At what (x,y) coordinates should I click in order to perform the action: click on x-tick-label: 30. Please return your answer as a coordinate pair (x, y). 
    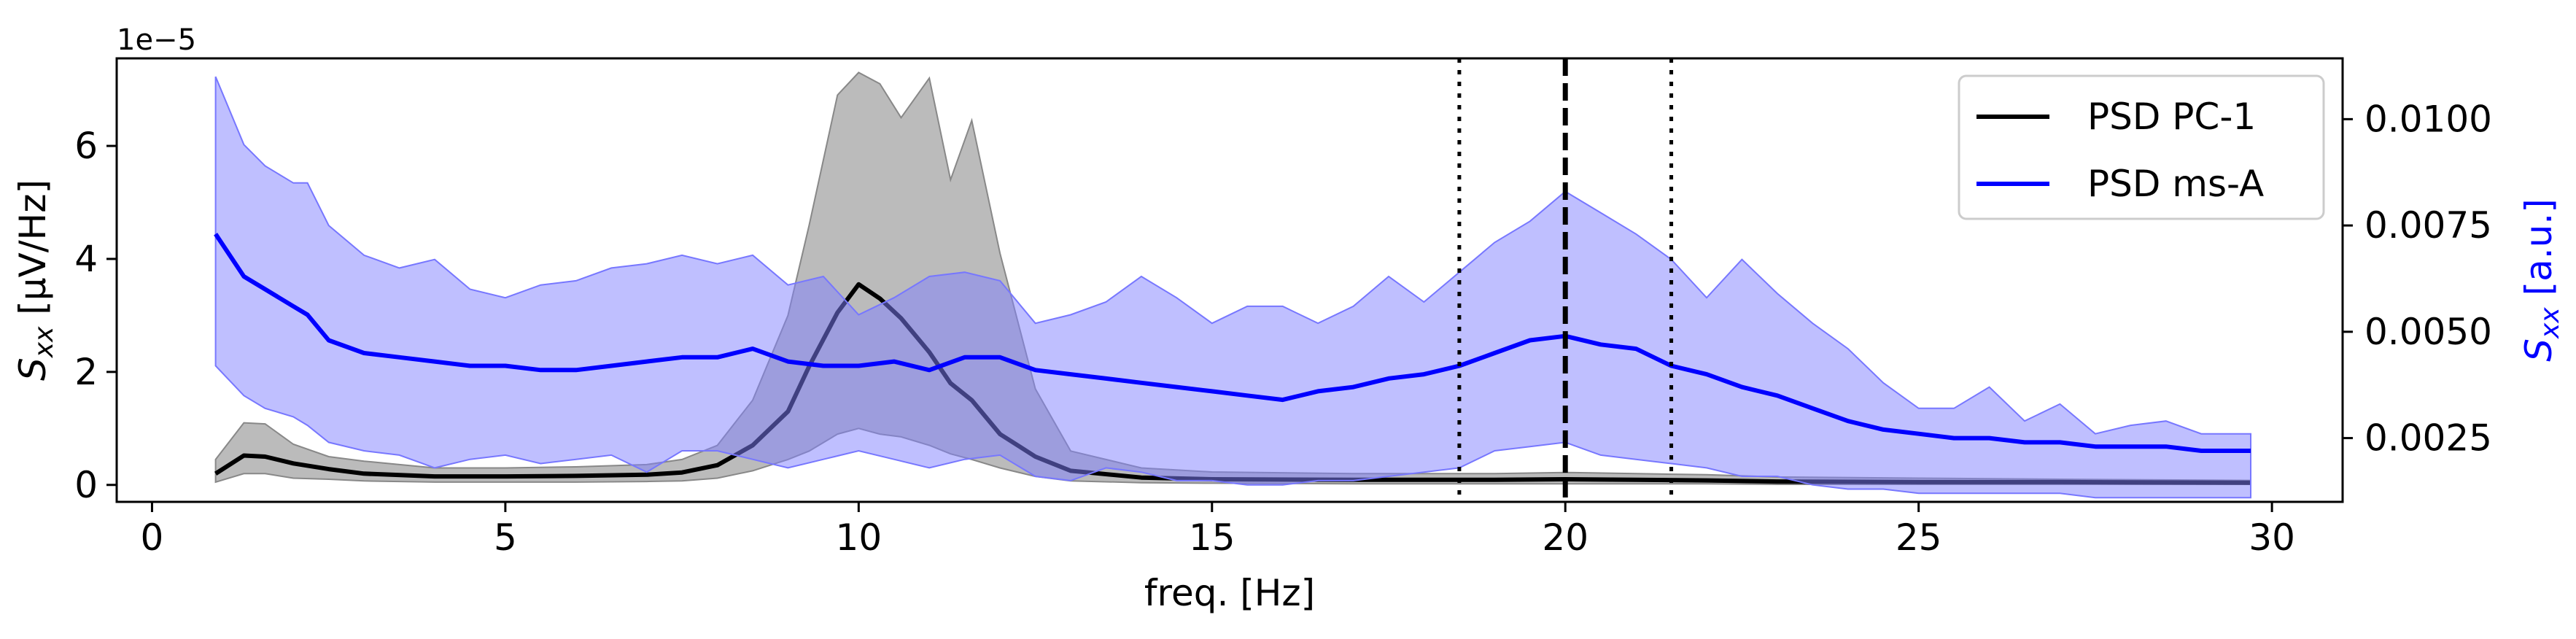
    Looking at the image, I should click on (2272, 537).